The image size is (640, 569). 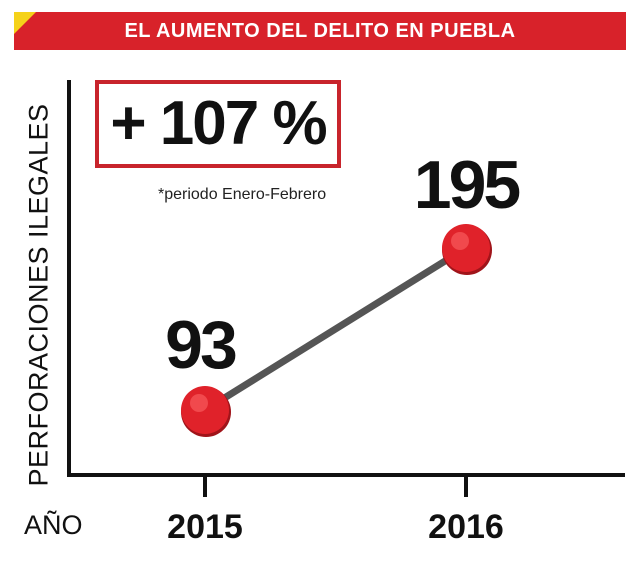 What do you see at coordinates (466, 527) in the screenshot?
I see `x-tick-label-2016: 2016` at bounding box center [466, 527].